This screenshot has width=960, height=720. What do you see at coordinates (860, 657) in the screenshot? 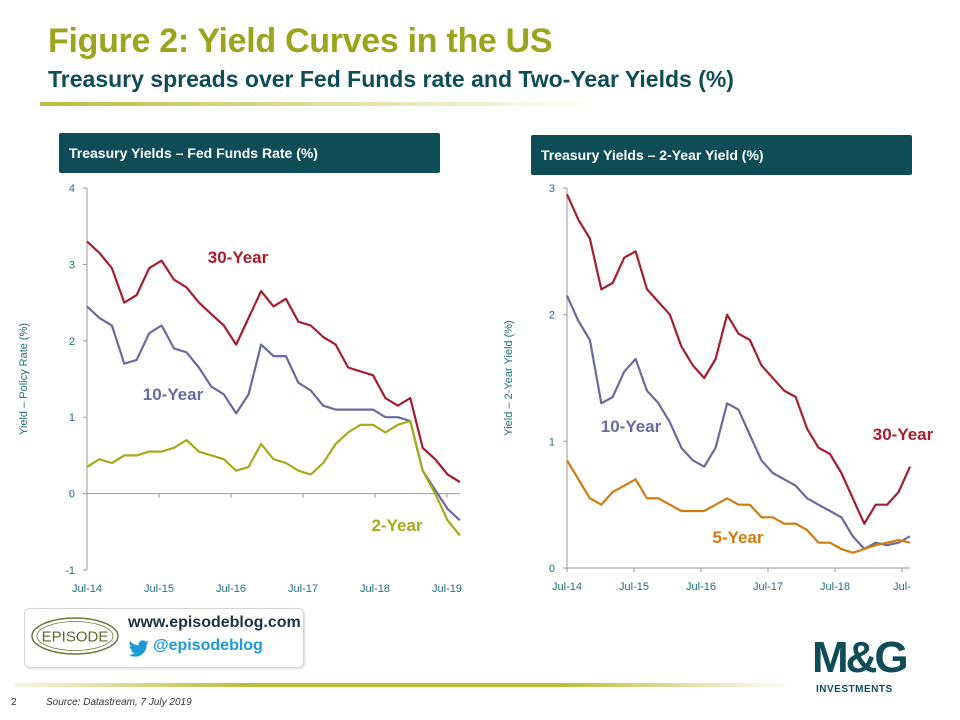
I see `mg-logo: M&G` at bounding box center [860, 657].